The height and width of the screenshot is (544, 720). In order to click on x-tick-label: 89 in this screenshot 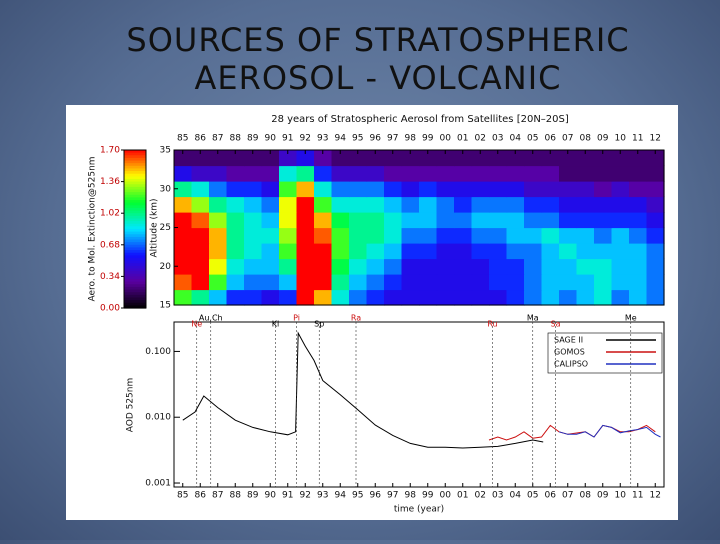, I will do `click(253, 139)`.